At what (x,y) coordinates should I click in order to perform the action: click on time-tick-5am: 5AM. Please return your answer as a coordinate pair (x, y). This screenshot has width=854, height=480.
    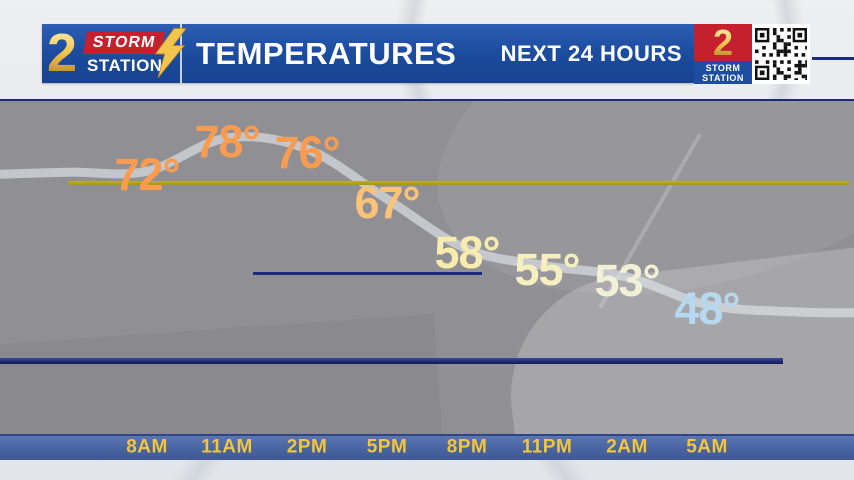
    Looking at the image, I should click on (707, 447).